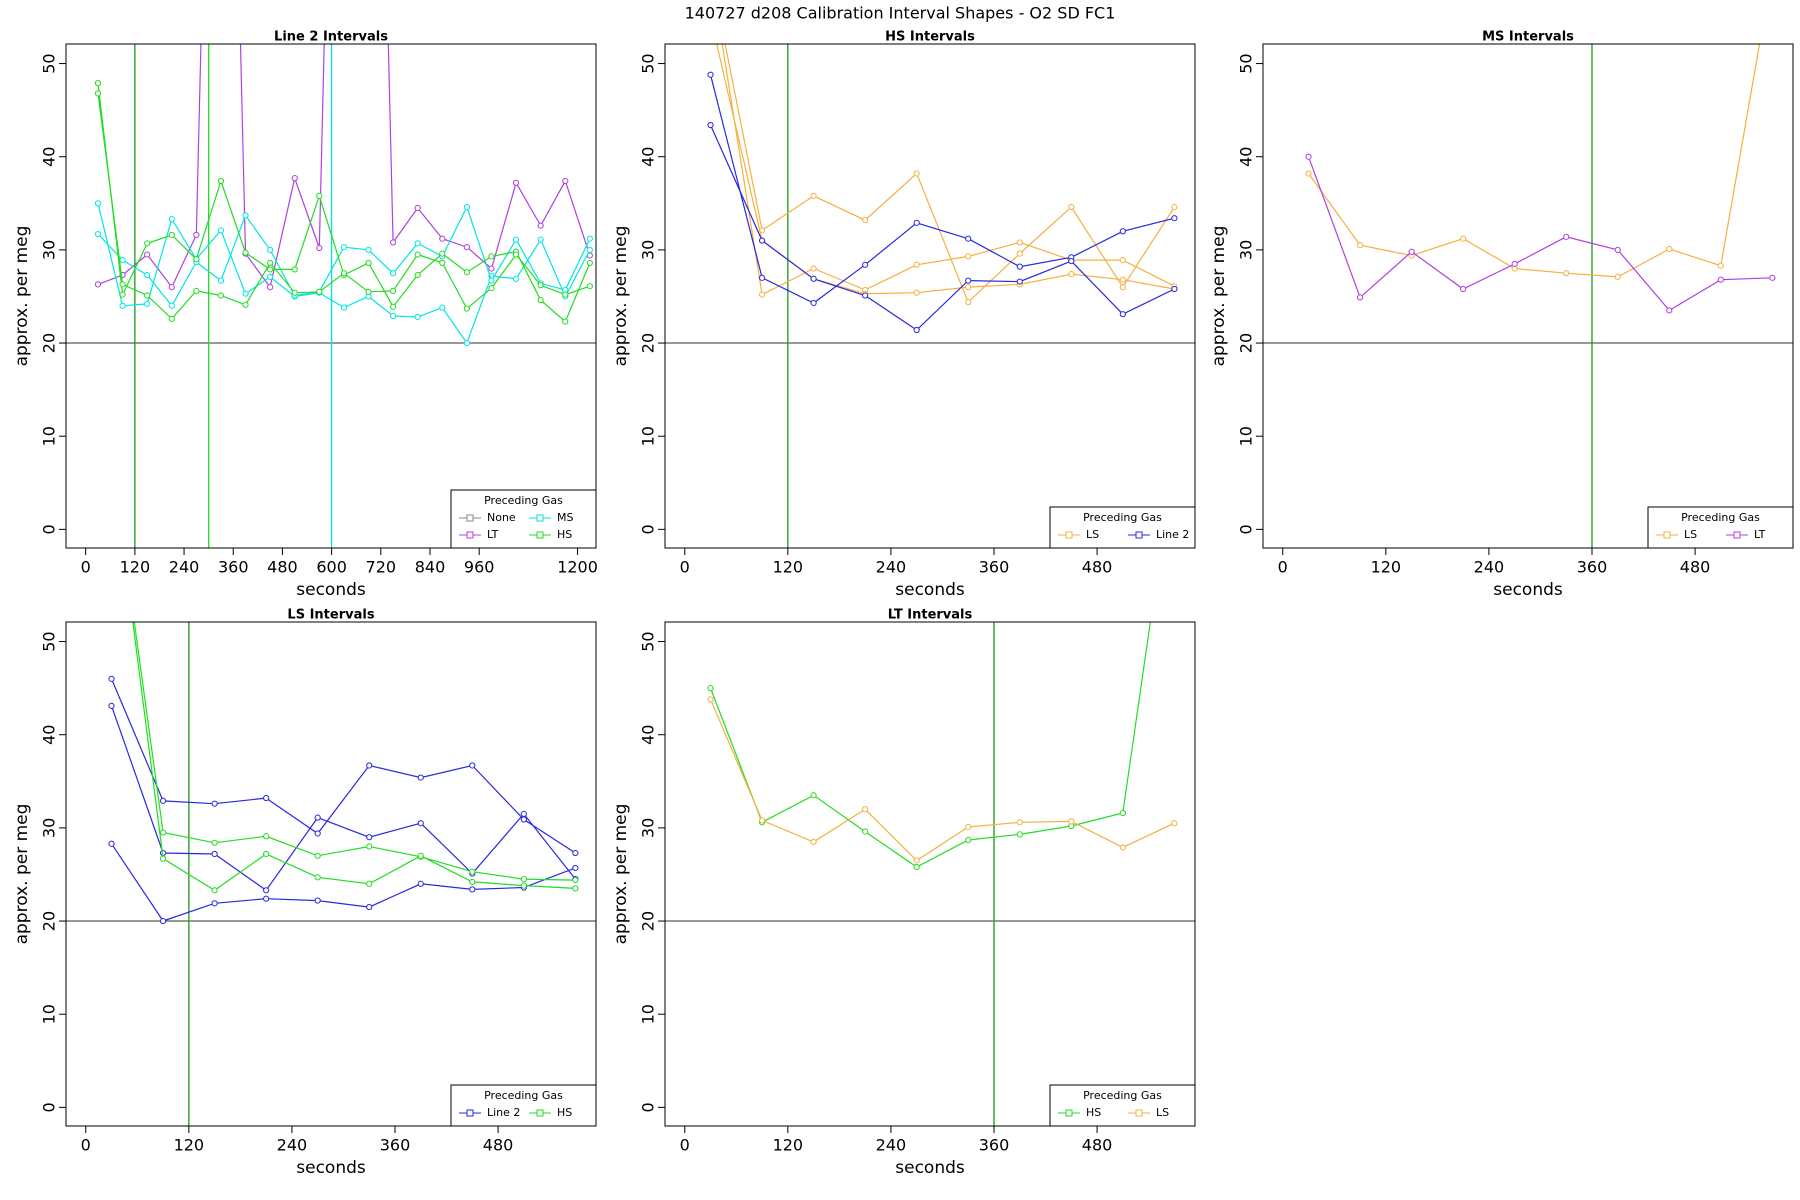 The width and height of the screenshot is (1800, 1200). What do you see at coordinates (86, 1145) in the screenshot?
I see `x-tick-label: 0` at bounding box center [86, 1145].